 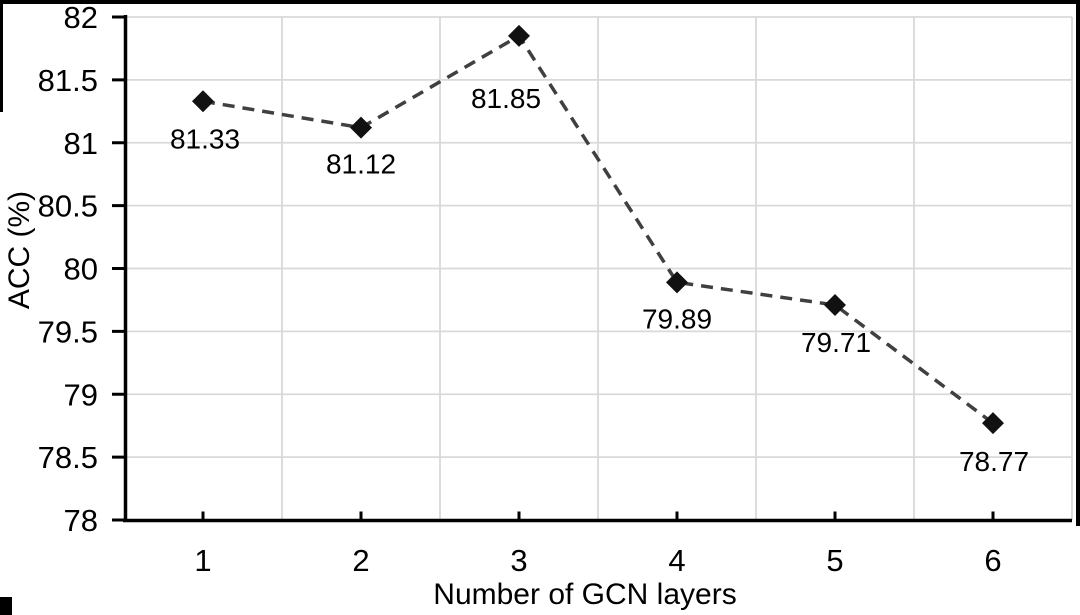 What do you see at coordinates (68, 457) in the screenshot?
I see `y-tick-label: 78.5` at bounding box center [68, 457].